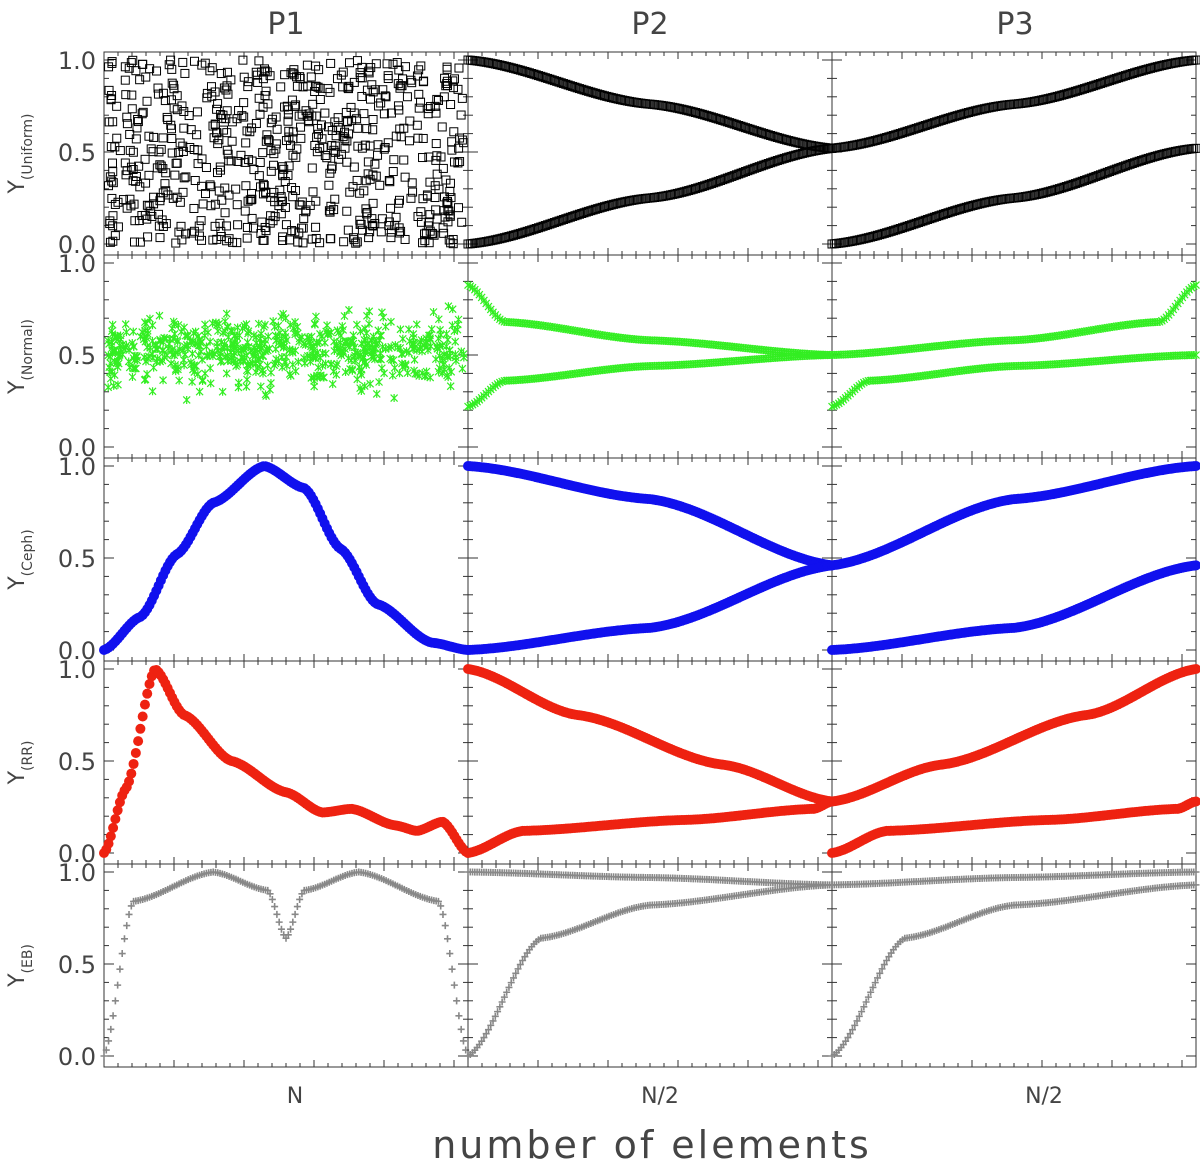 This screenshot has height=1164, width=1200. What do you see at coordinates (1014, 153) in the screenshot?
I see `panel-frame` at bounding box center [1014, 153].